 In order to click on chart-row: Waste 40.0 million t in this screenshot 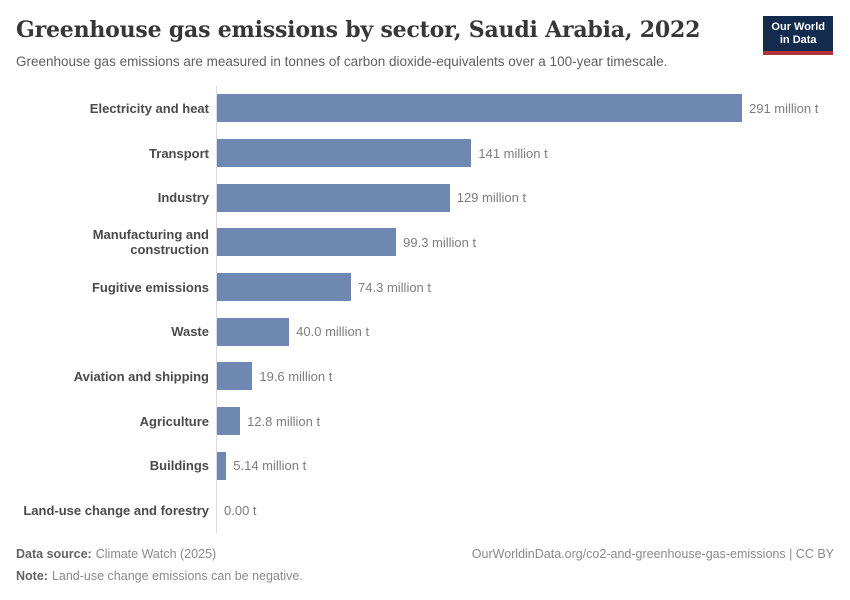, I will do `click(433, 332)`.